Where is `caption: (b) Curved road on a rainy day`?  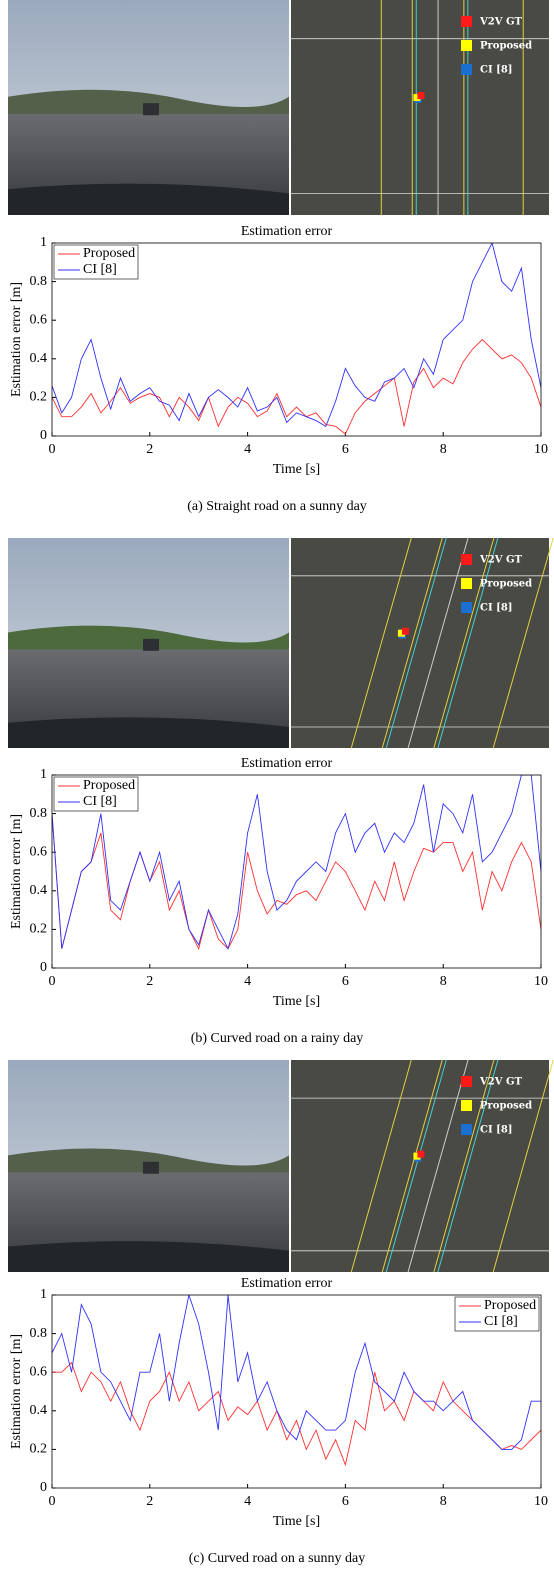 caption: (b) Curved road on a rainy day is located at coordinates (277, 1038).